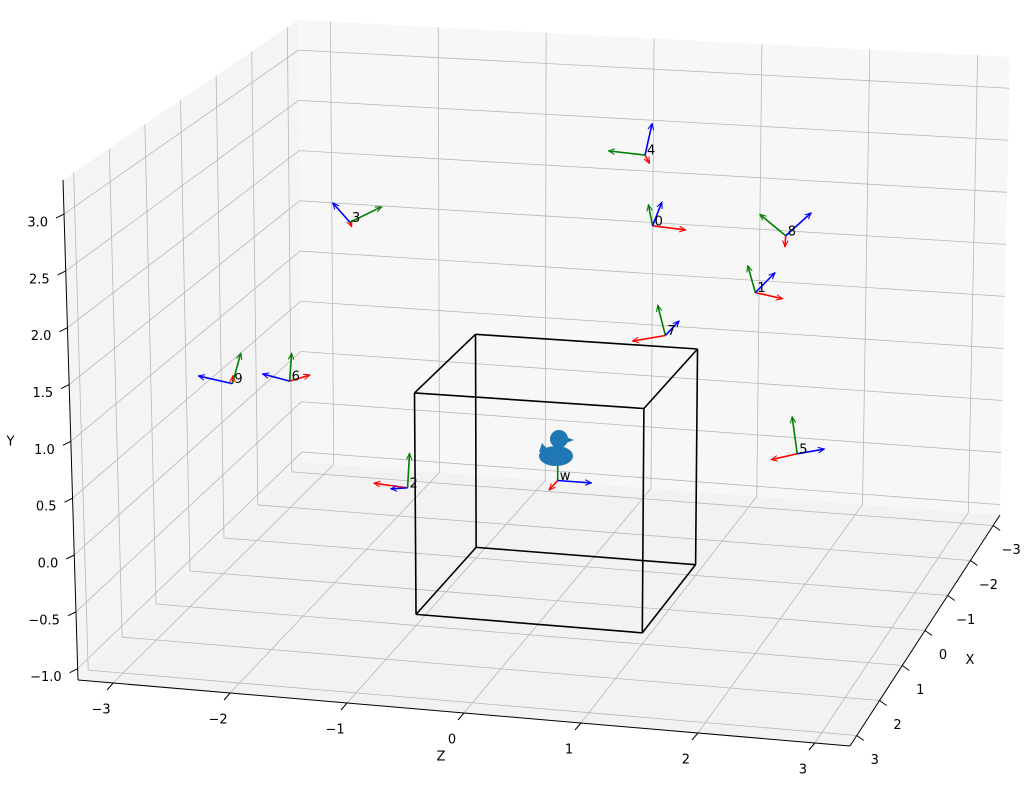 This screenshot has width=1035, height=789. What do you see at coordinates (792, 231) in the screenshot?
I see `frame-label: 8` at bounding box center [792, 231].